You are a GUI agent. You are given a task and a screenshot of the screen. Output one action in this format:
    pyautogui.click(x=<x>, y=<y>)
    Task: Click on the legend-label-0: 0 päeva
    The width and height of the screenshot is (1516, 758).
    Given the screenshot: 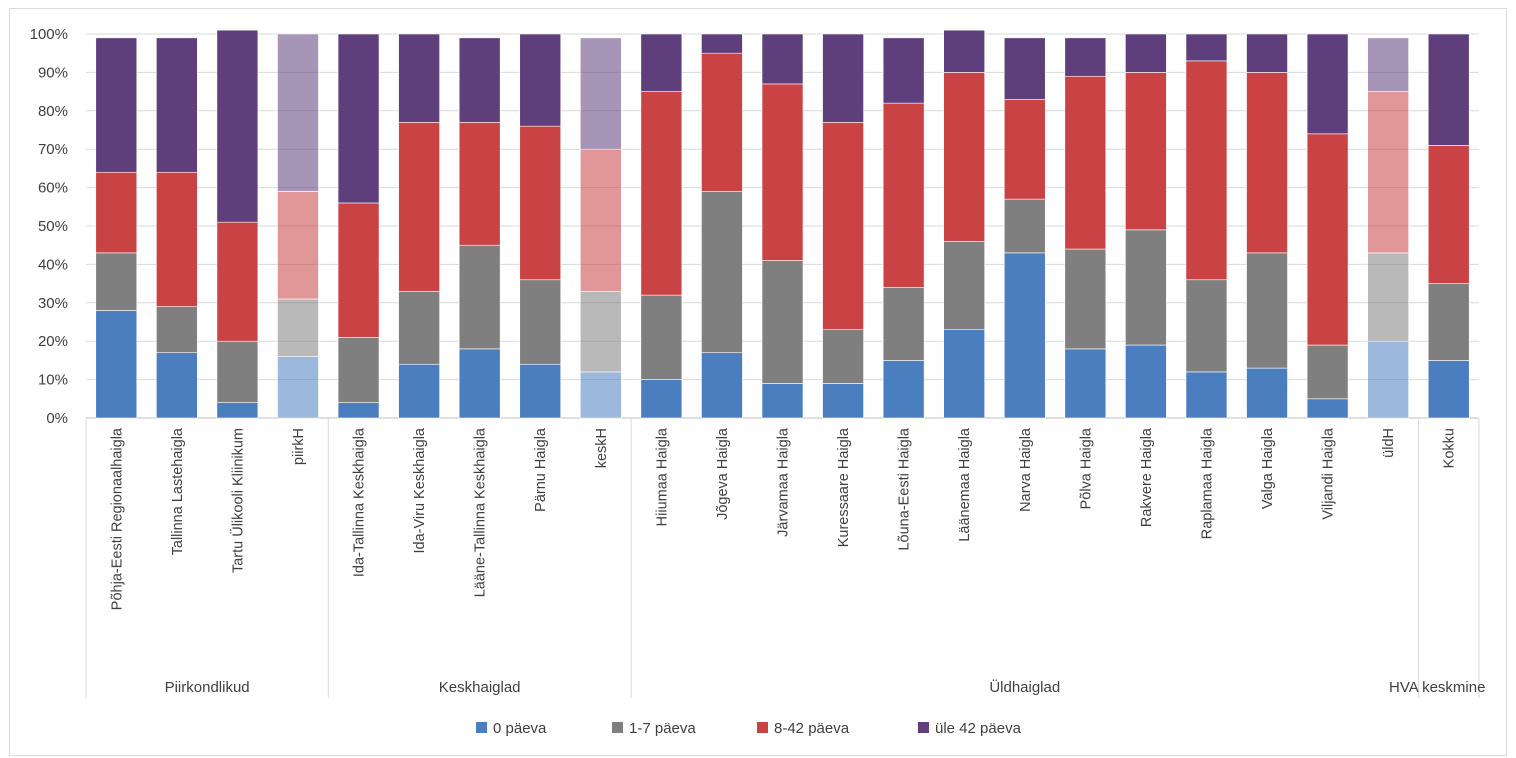 What is the action you would take?
    pyautogui.click(x=520, y=728)
    